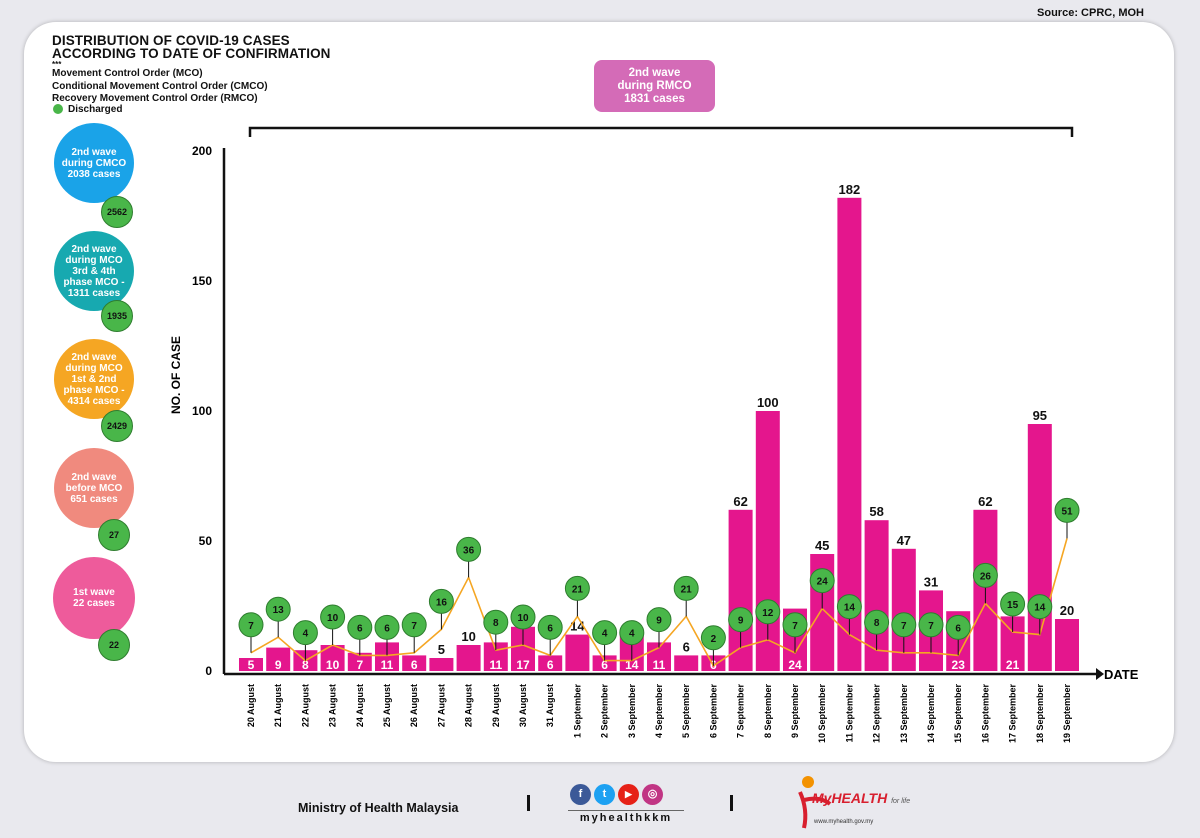 This screenshot has height=838, width=1200. Describe the element at coordinates (768, 711) in the screenshot. I see `x-tick-20: 8 September` at that location.